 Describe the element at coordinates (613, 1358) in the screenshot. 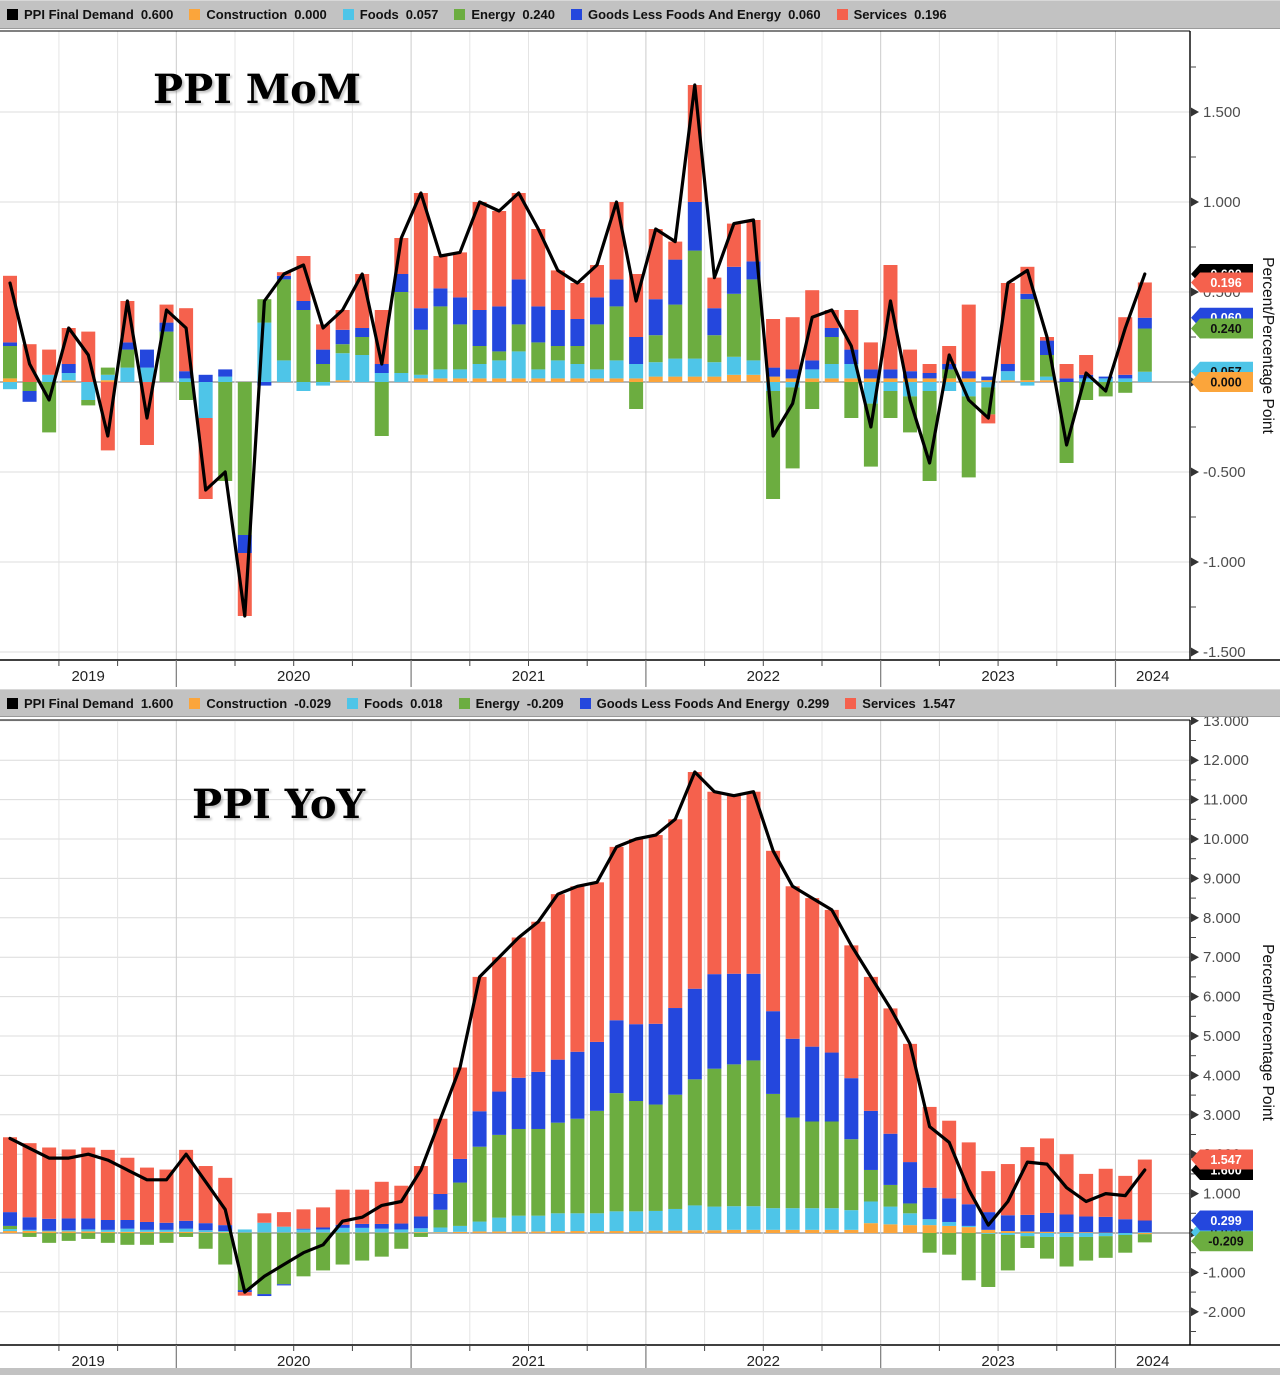

I see `x-axis: 2019 2020 2021 2022 2023 2024` at that location.